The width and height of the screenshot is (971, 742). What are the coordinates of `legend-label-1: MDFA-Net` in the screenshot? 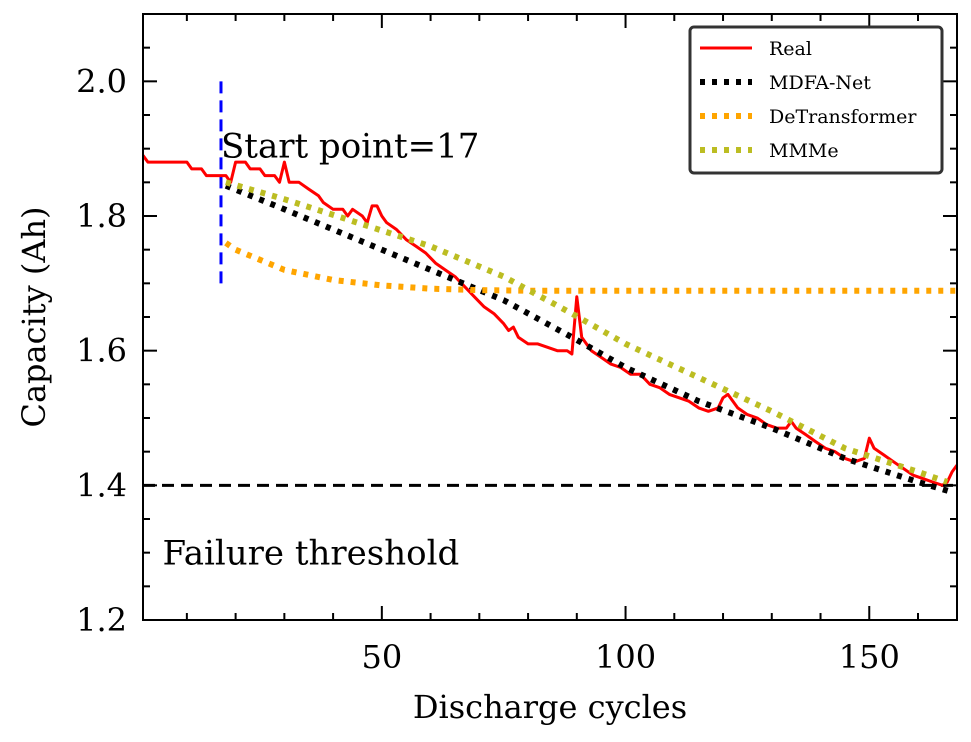 It's located at (820, 83).